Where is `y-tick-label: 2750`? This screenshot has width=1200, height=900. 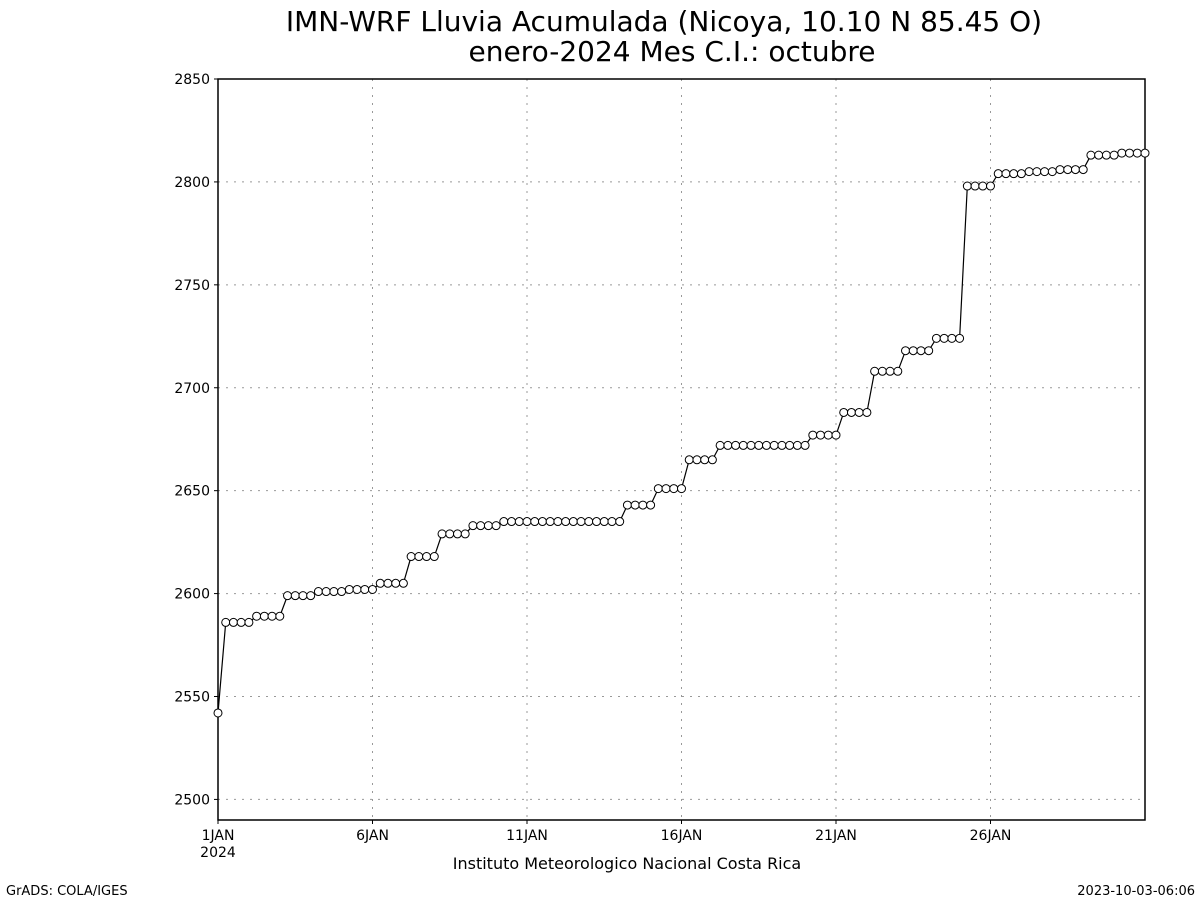 y-tick-label: 2750 is located at coordinates (192, 286).